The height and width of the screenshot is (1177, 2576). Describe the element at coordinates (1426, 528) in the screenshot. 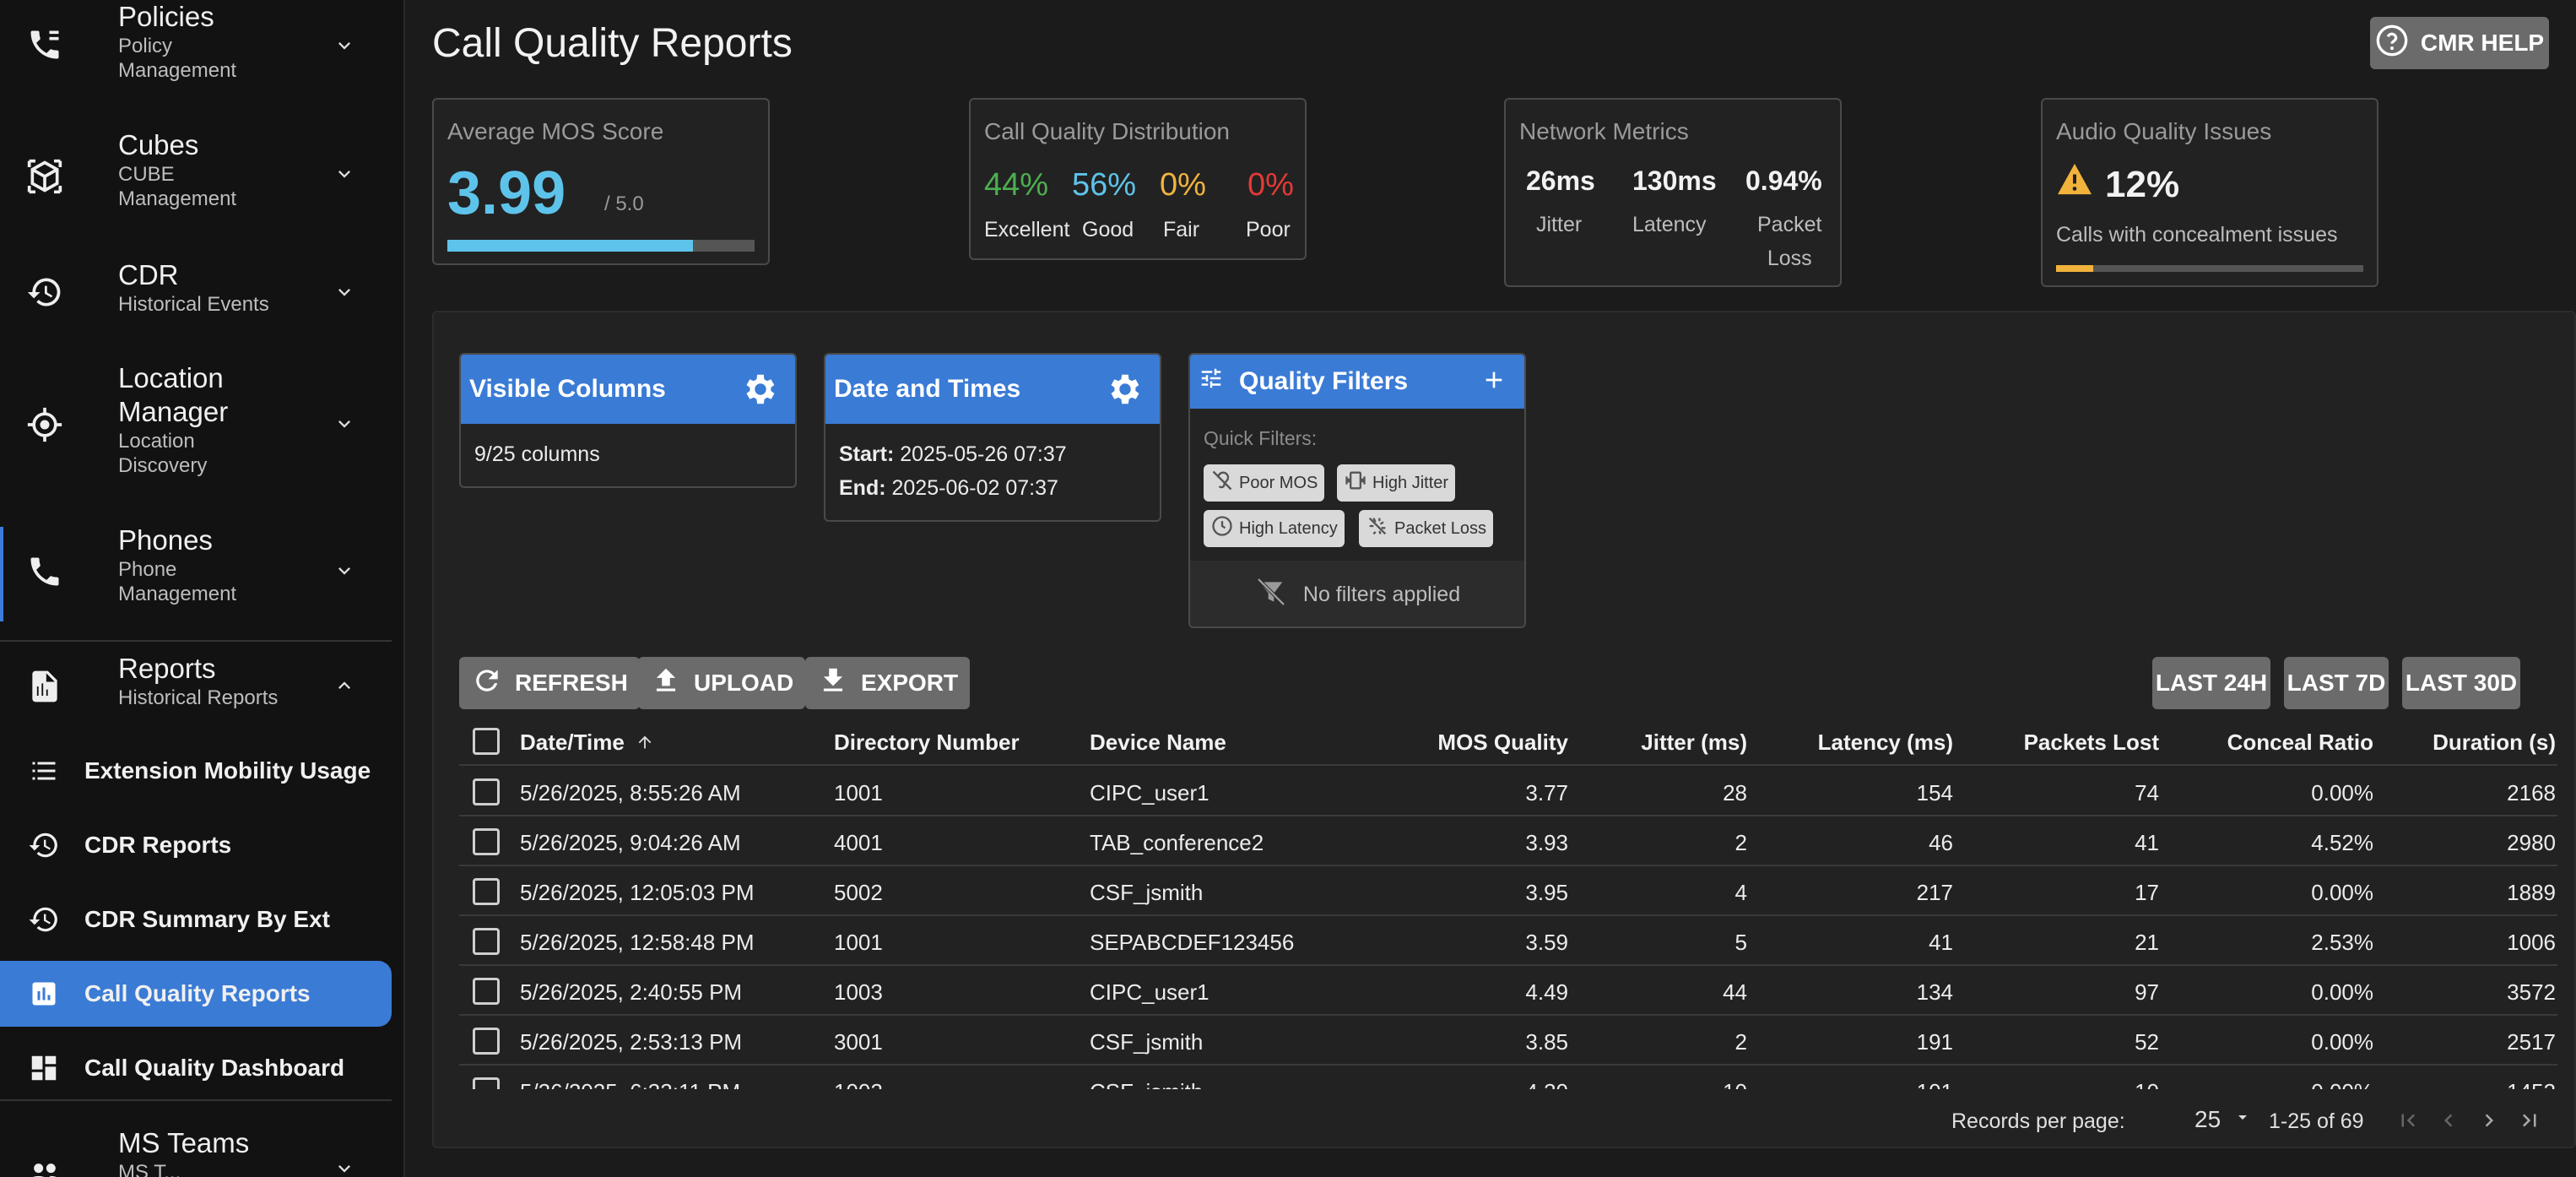

I see `filter-chip-packet-loss: Packet Loss` at that location.